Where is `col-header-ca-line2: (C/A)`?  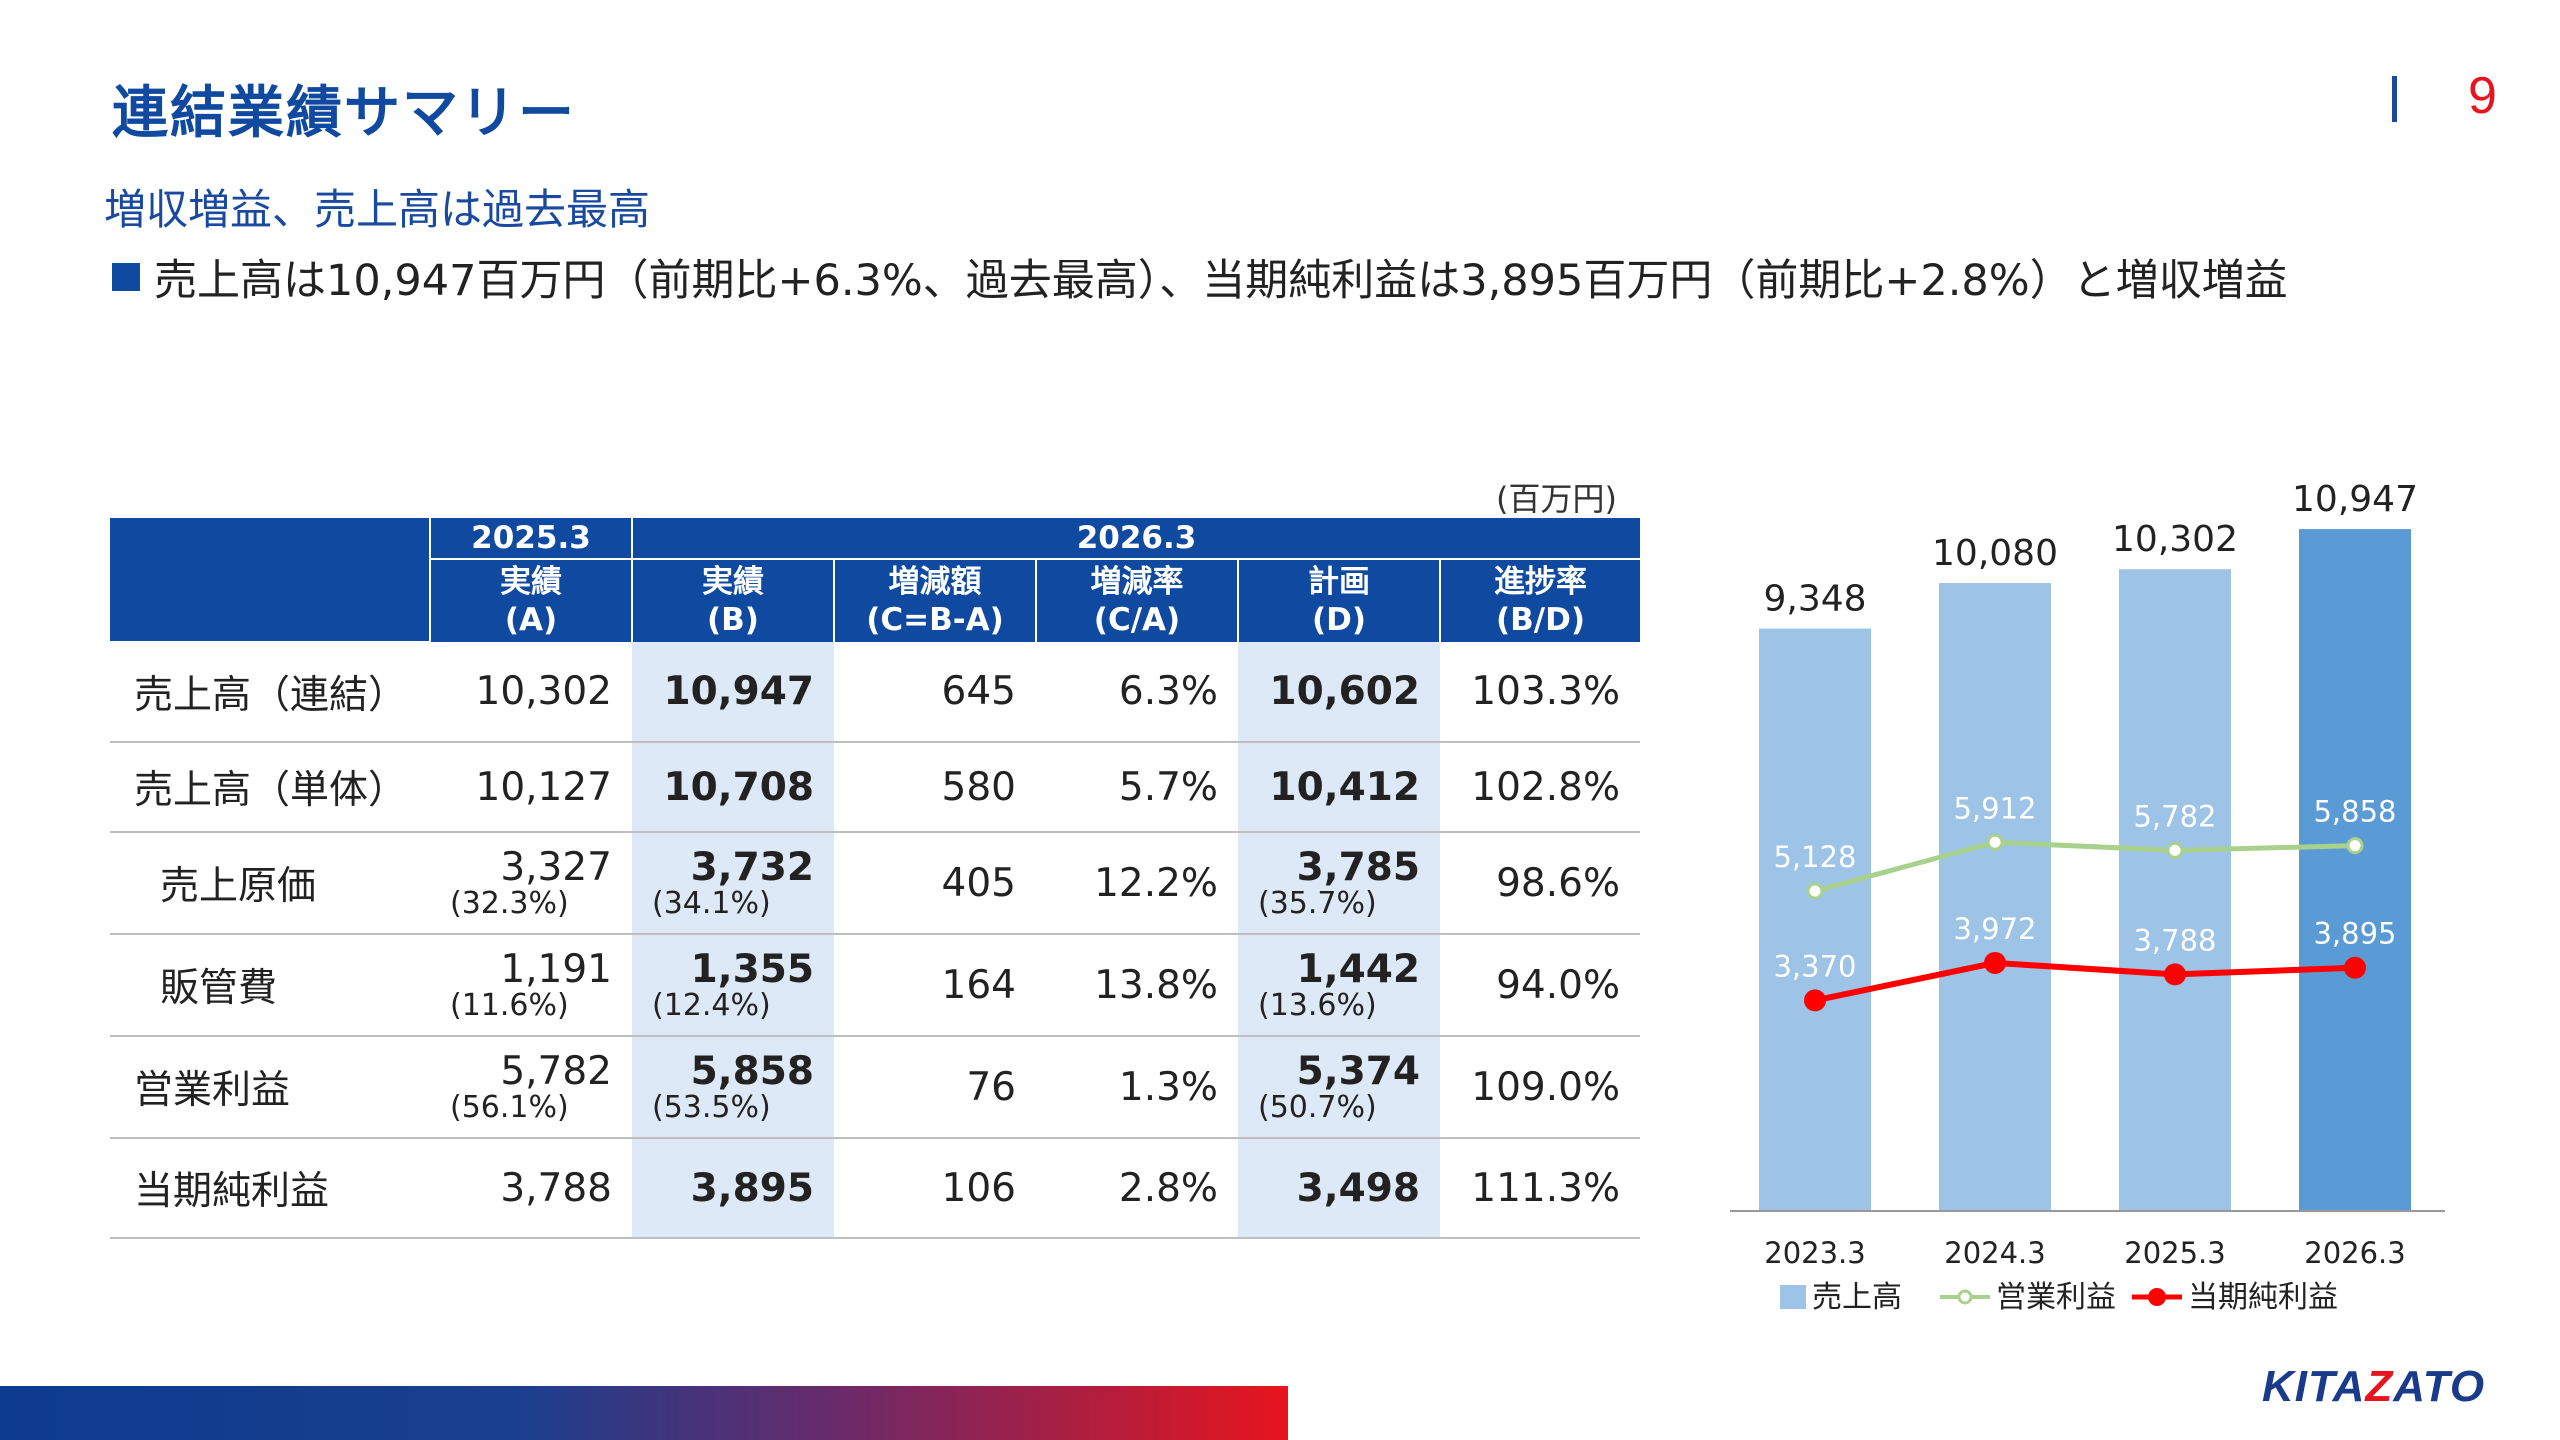
col-header-ca-line2: (C/A) is located at coordinates (1137, 620).